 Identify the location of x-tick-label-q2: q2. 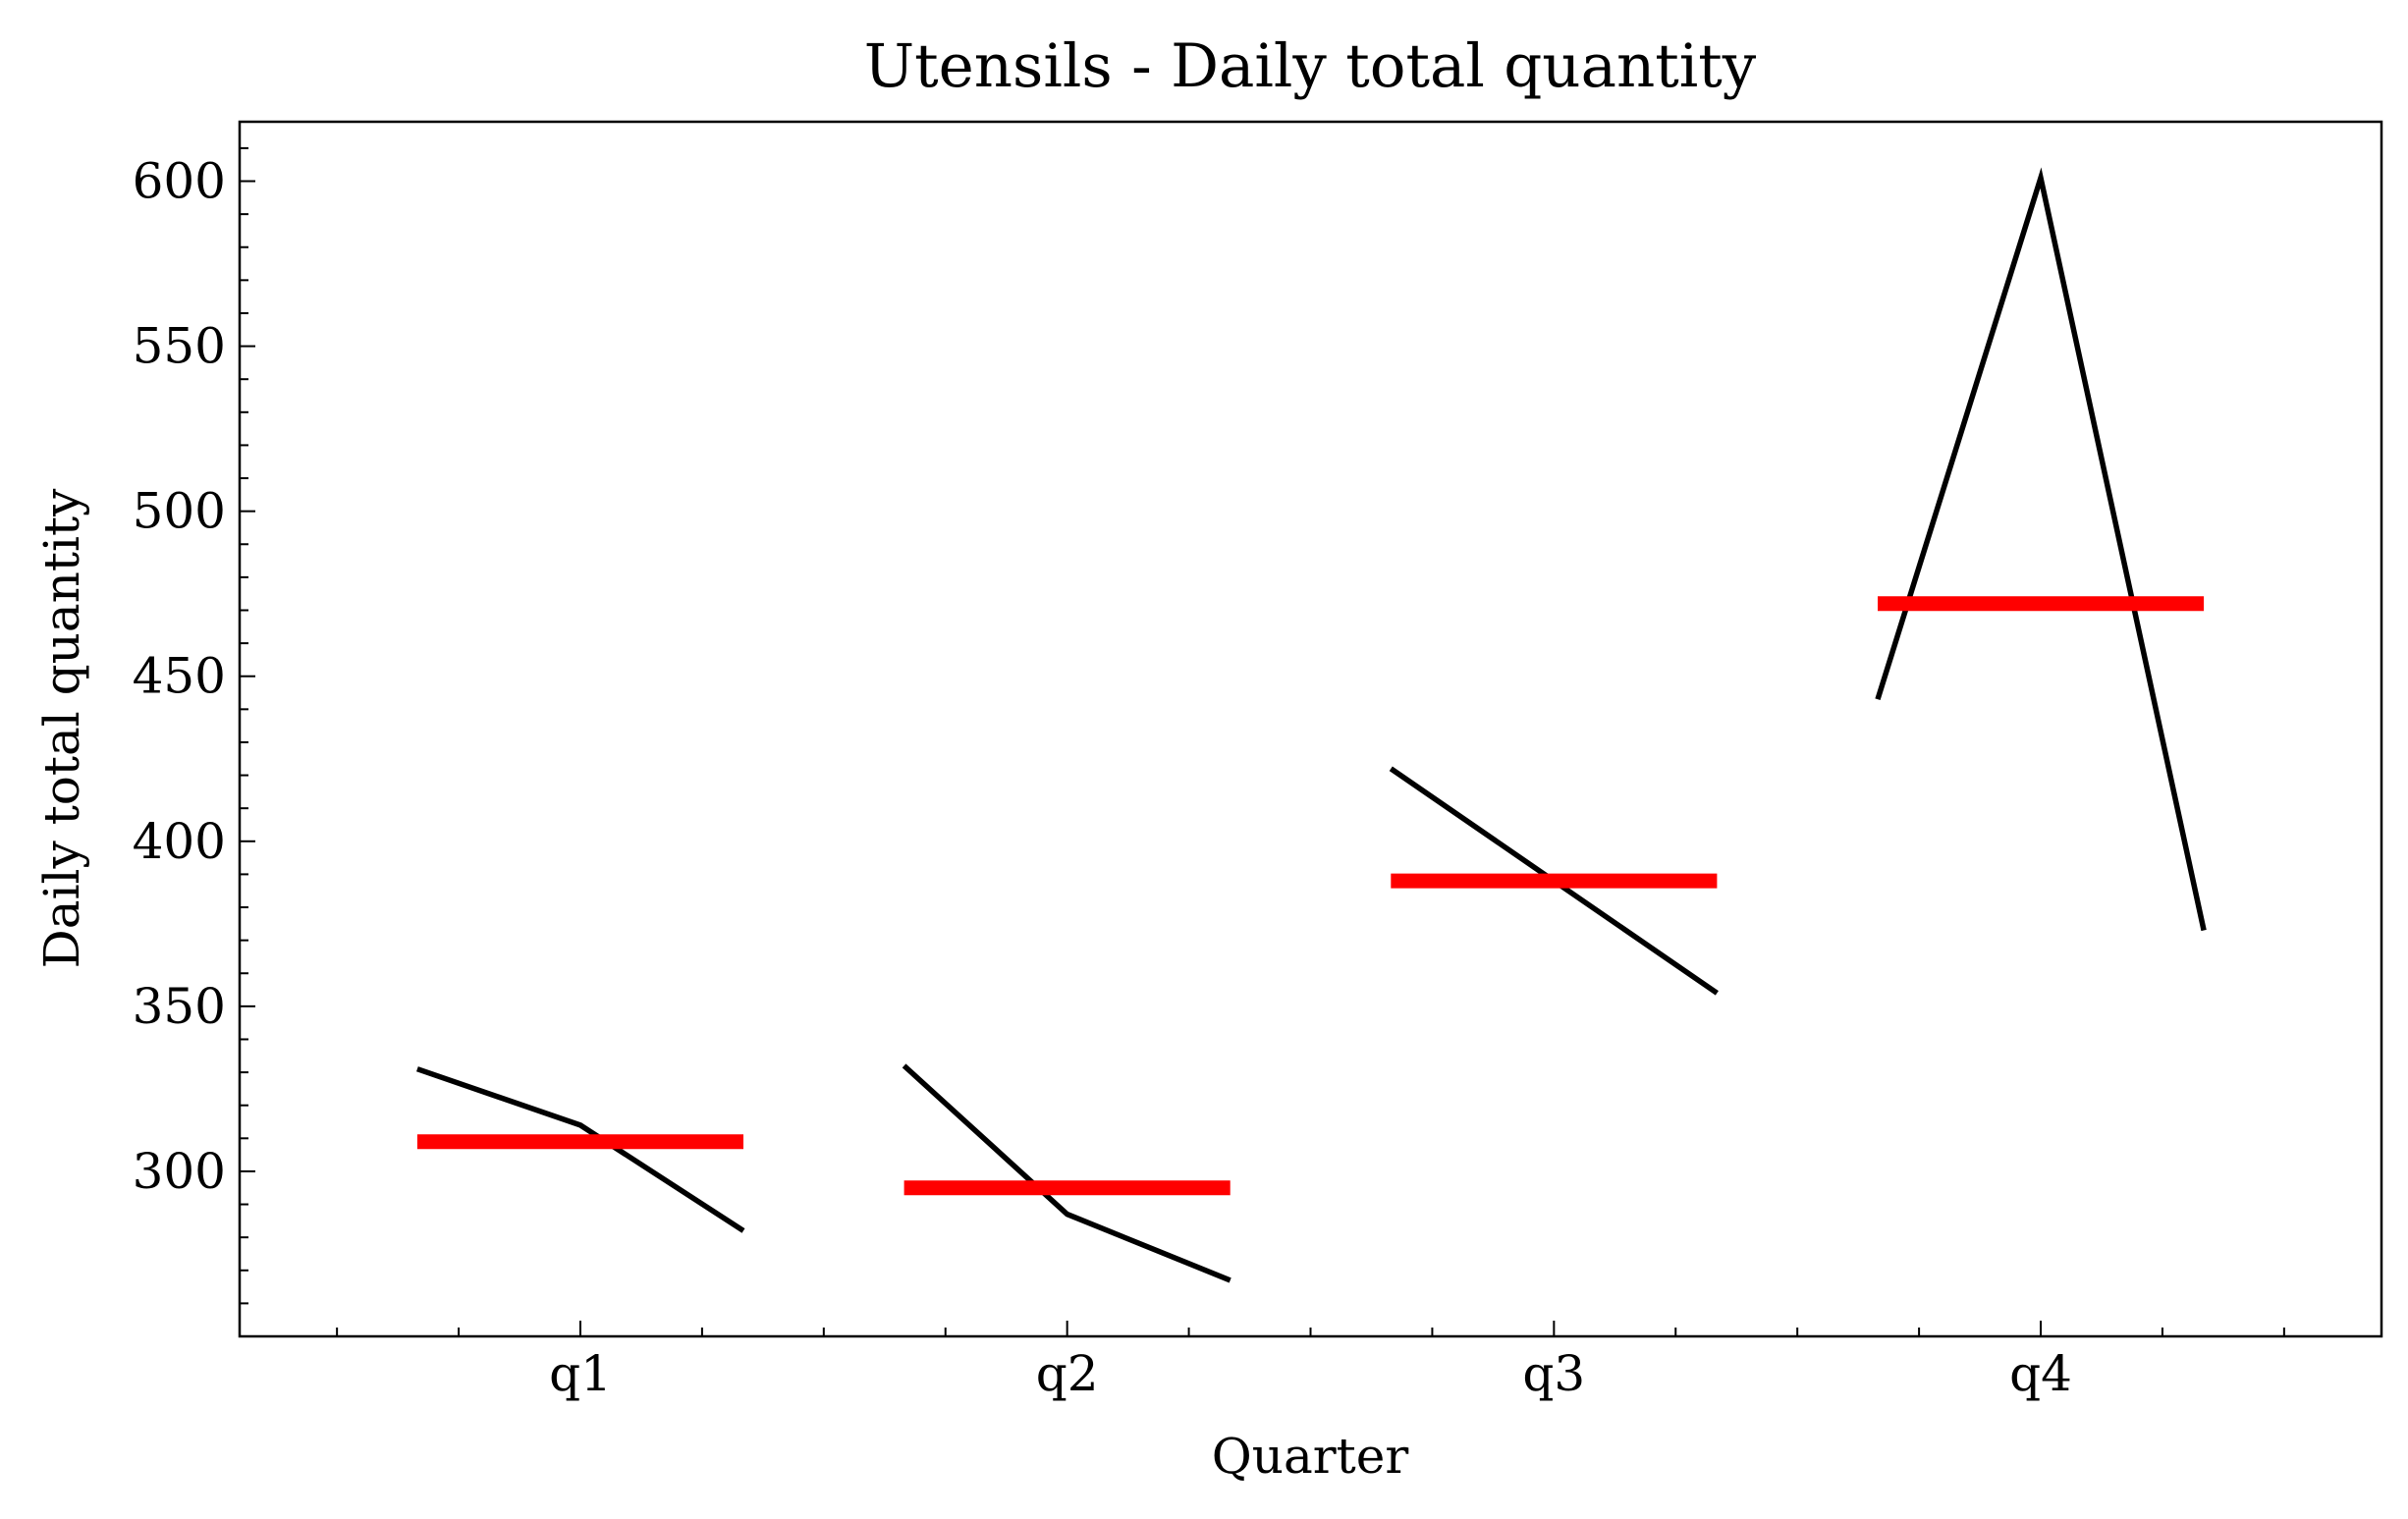
(1068, 1373).